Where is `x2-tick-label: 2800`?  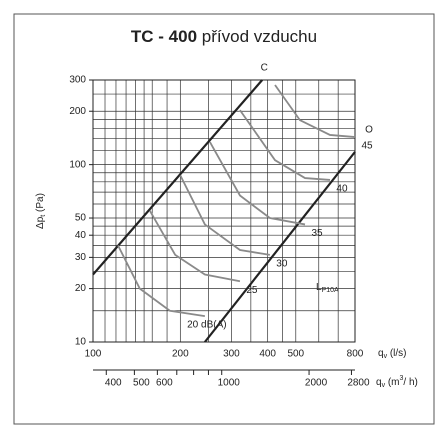
x2-tick-label: 2800 is located at coordinates (358, 383).